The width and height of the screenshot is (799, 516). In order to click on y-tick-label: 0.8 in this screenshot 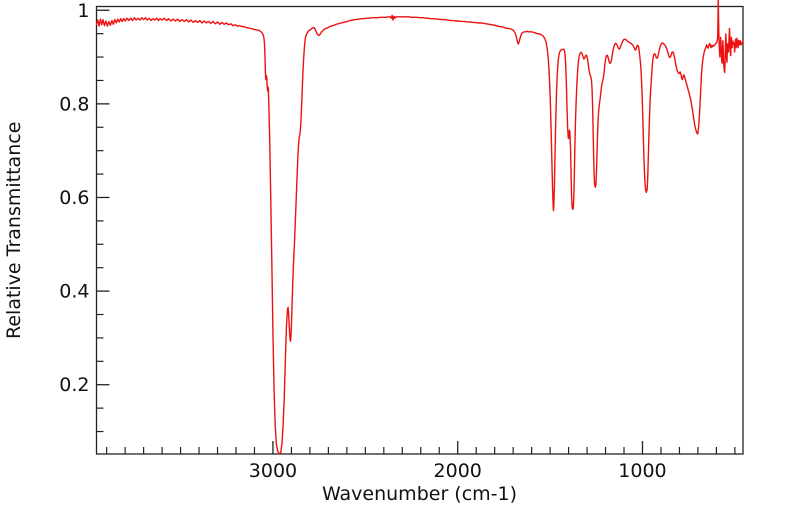, I will do `click(74, 104)`.